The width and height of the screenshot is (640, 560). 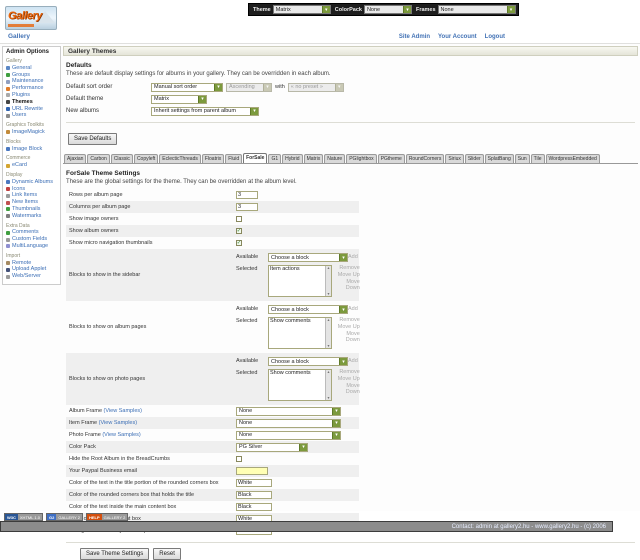 I want to click on tab-nature: Nature, so click(x=335, y=158).